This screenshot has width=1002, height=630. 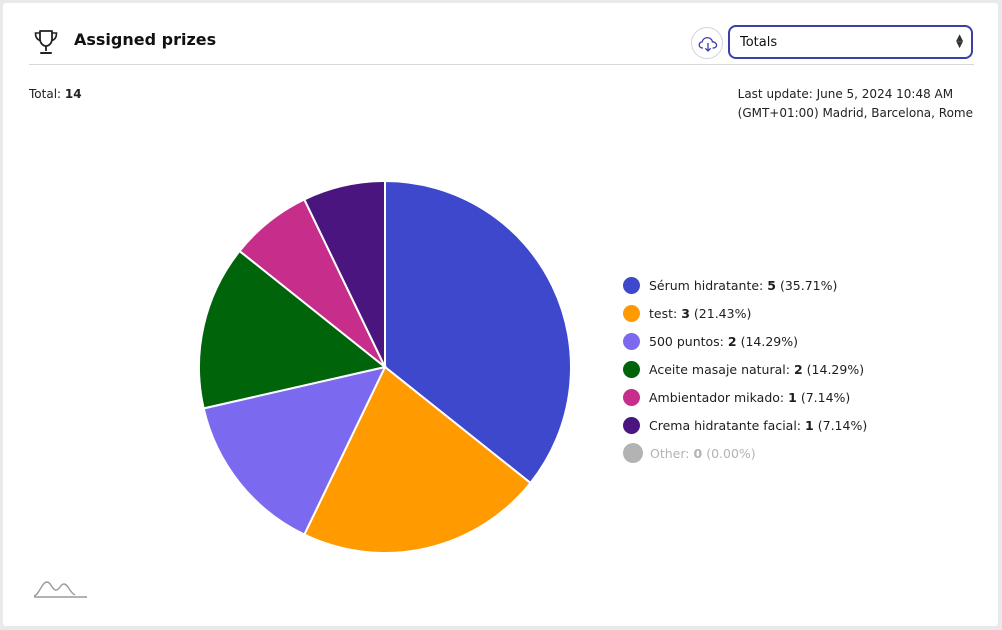 I want to click on download-button, so click(x=707, y=43).